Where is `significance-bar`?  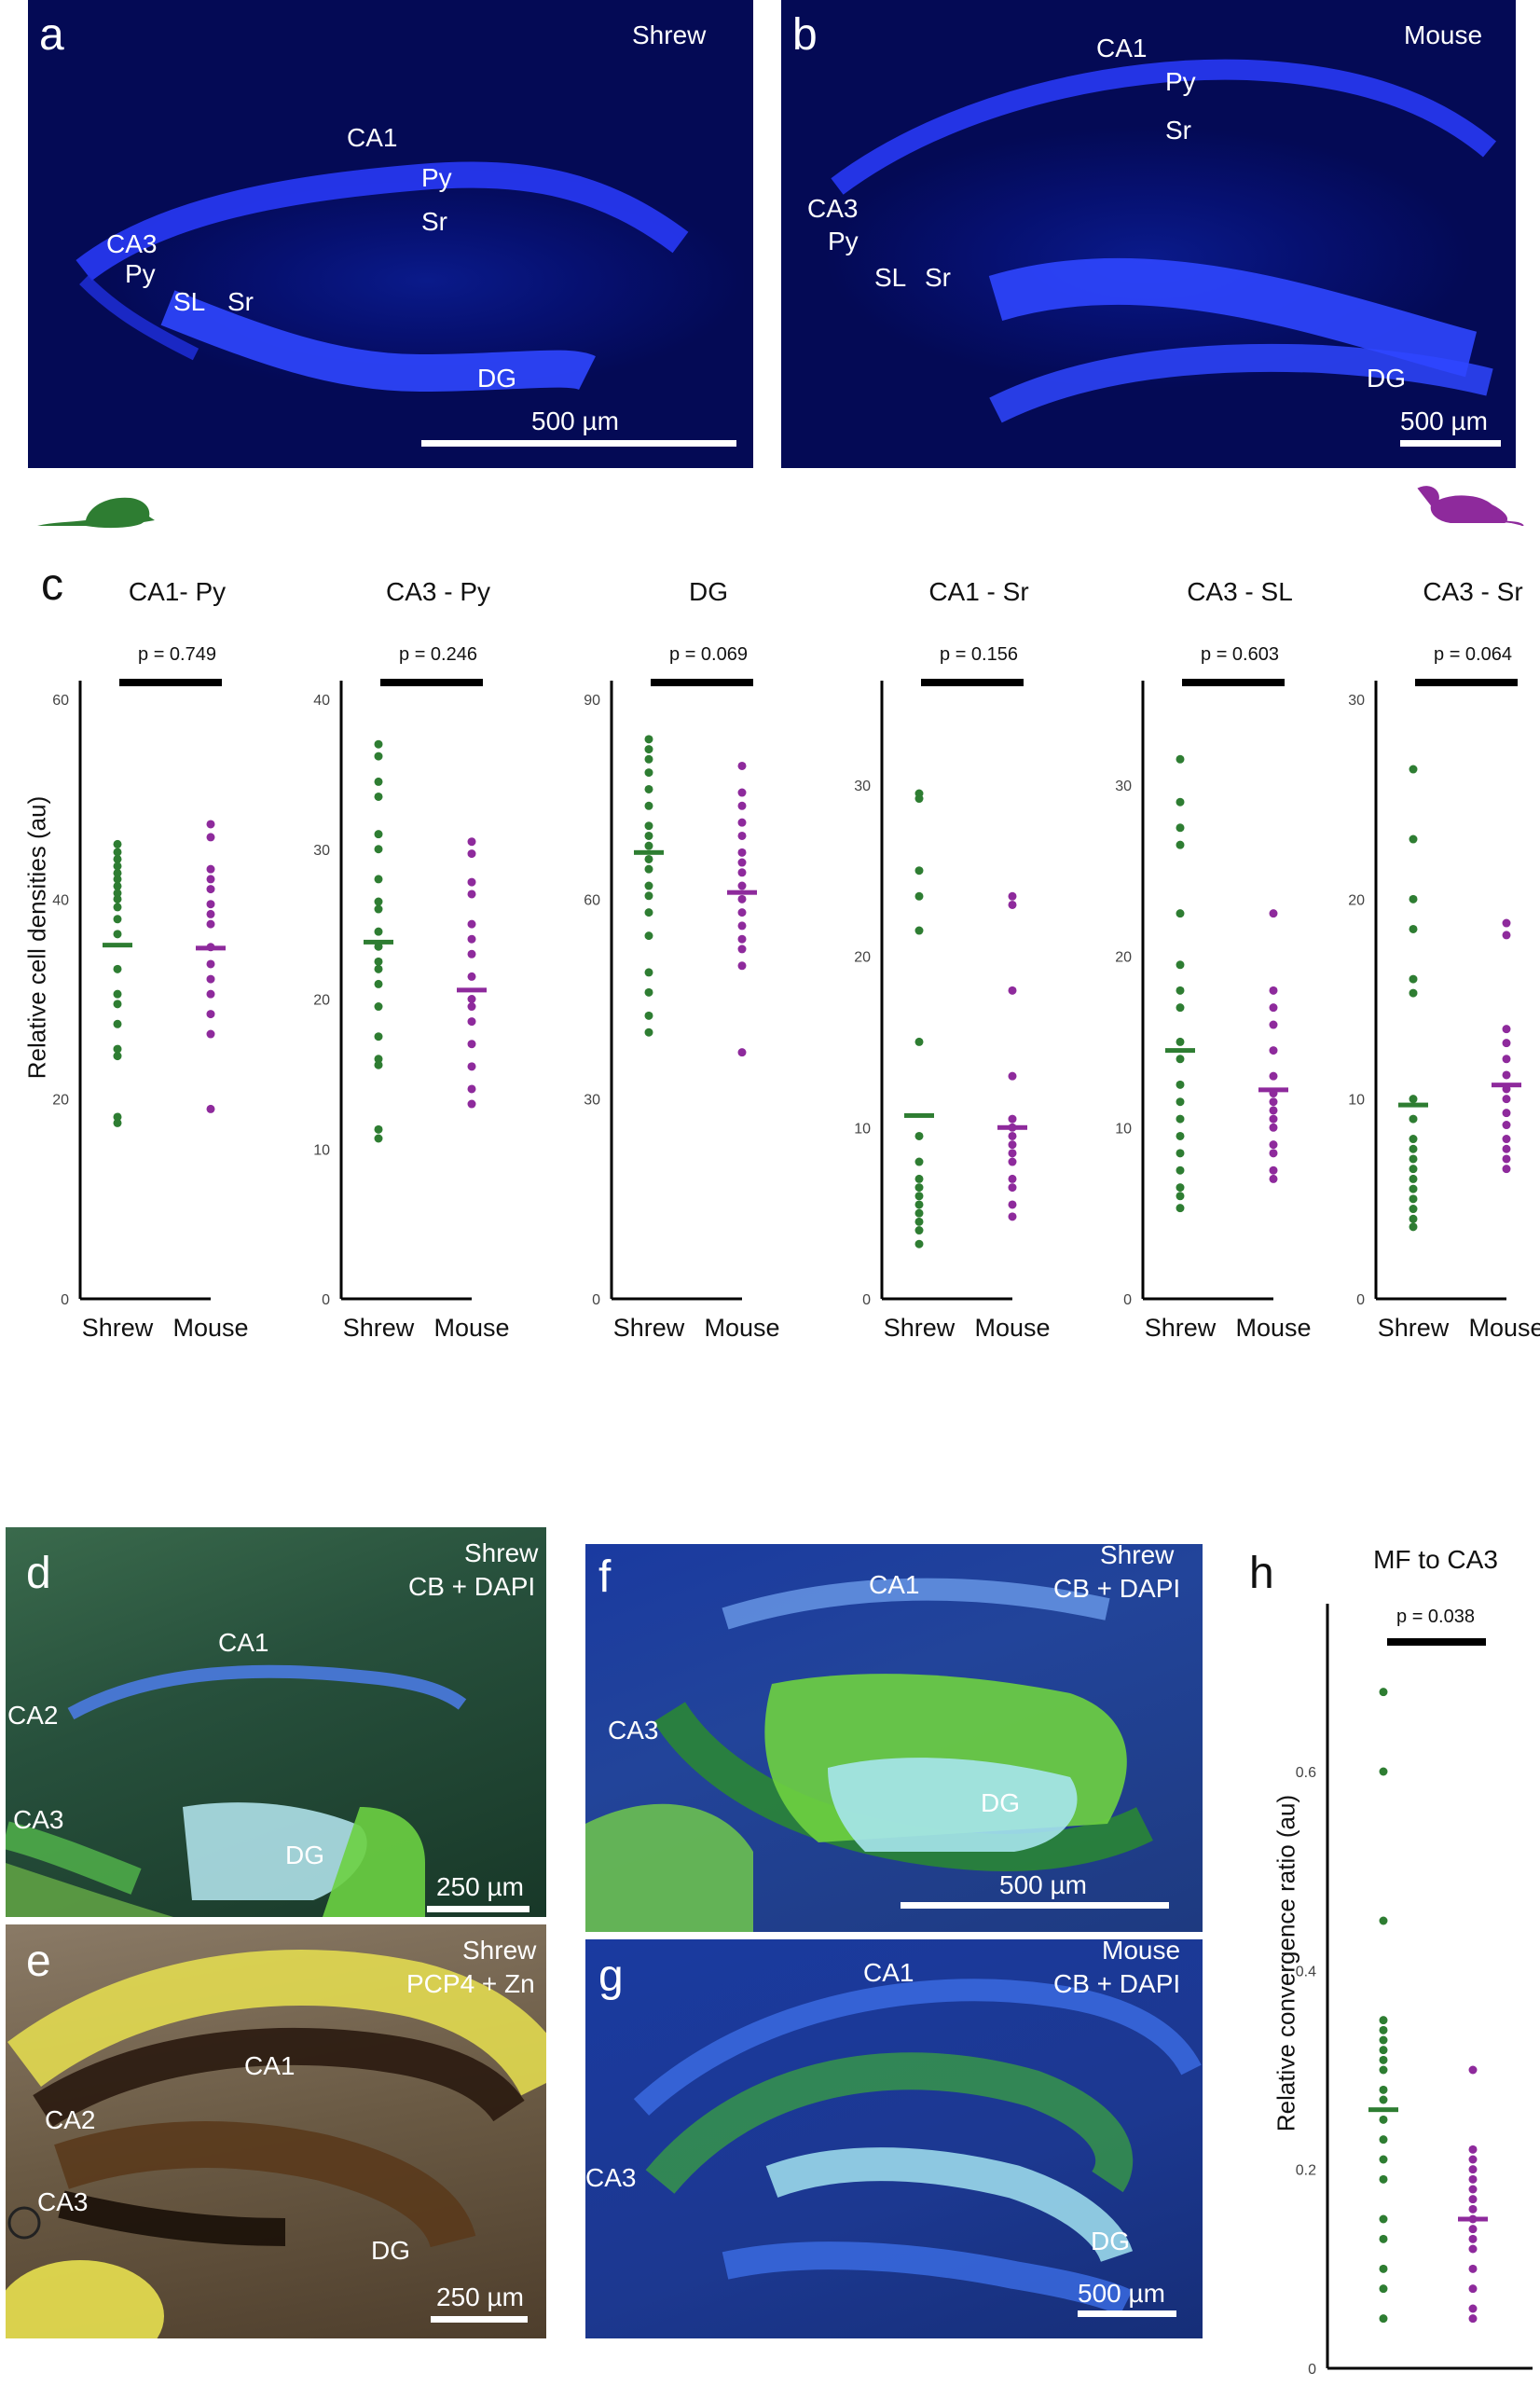 significance-bar is located at coordinates (1233, 682).